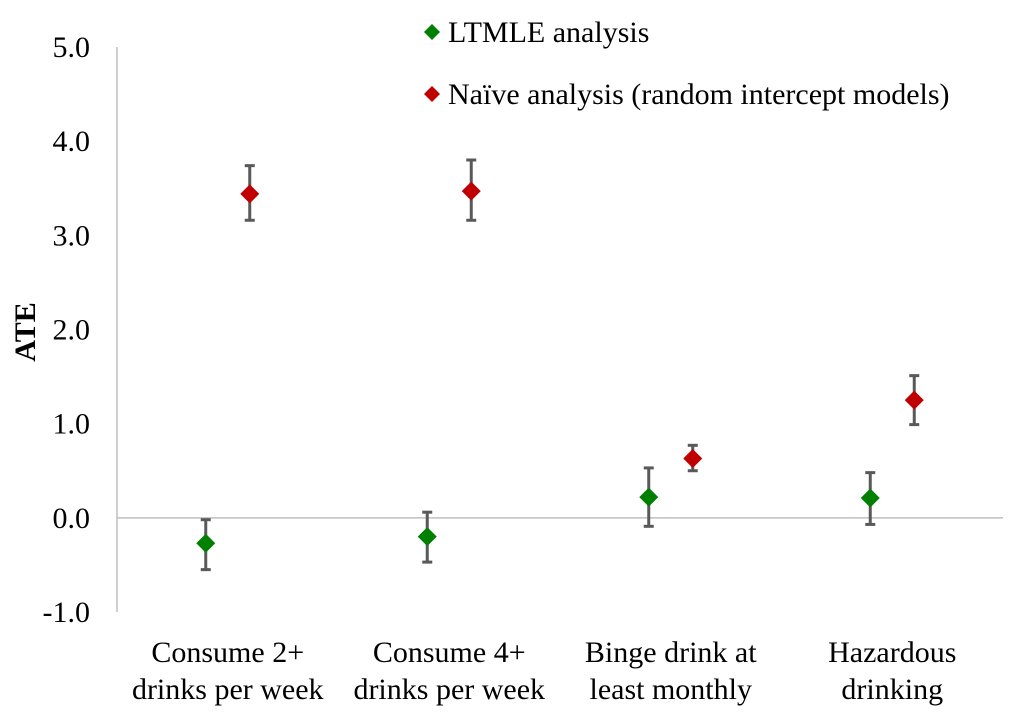 The height and width of the screenshot is (727, 1010). What do you see at coordinates (72, 330) in the screenshot?
I see `y-tick-label: 2.0` at bounding box center [72, 330].